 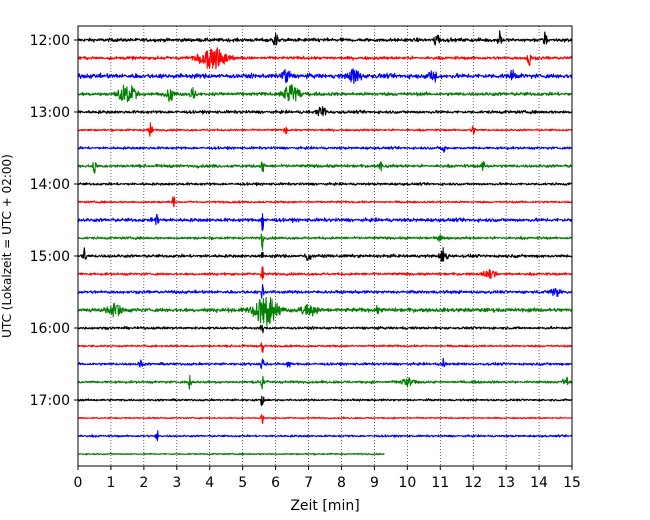 I want to click on x-tick-label-13: 13, so click(x=506, y=483).